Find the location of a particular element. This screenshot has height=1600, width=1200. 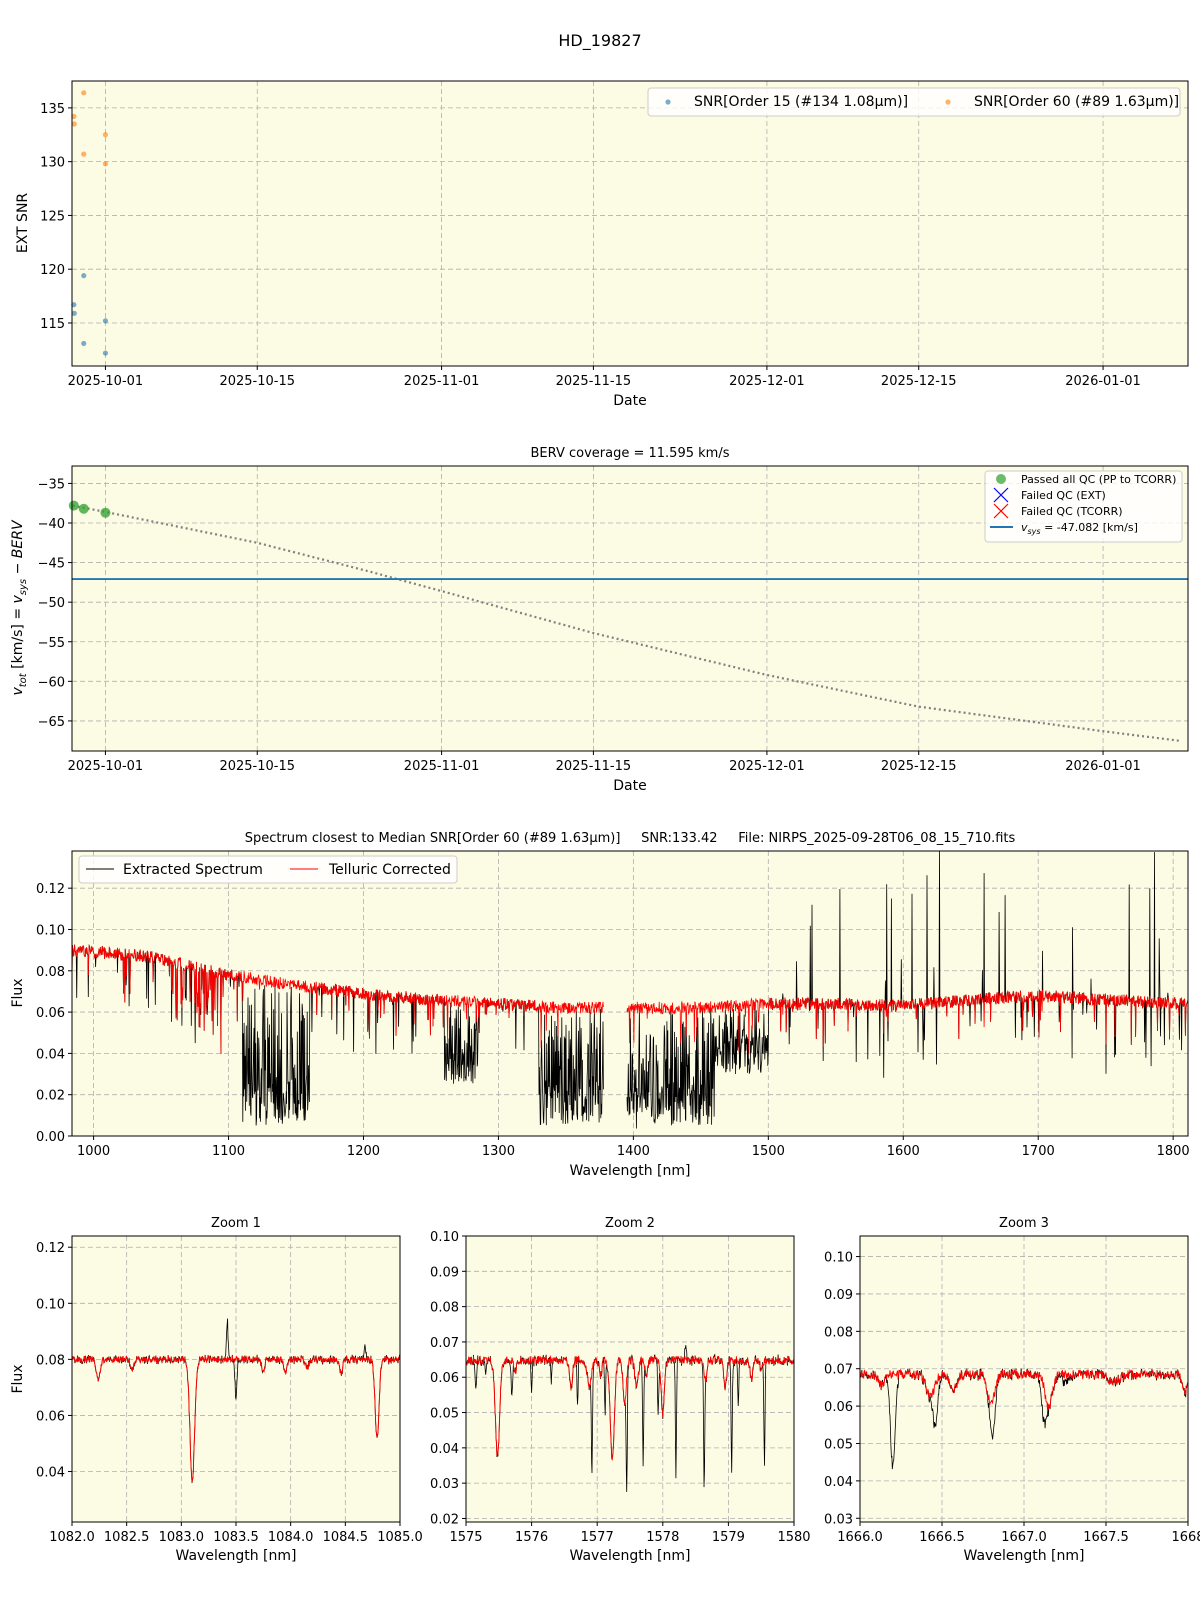

snr-xtick-label: 2026-01-01 is located at coordinates (1103, 381).